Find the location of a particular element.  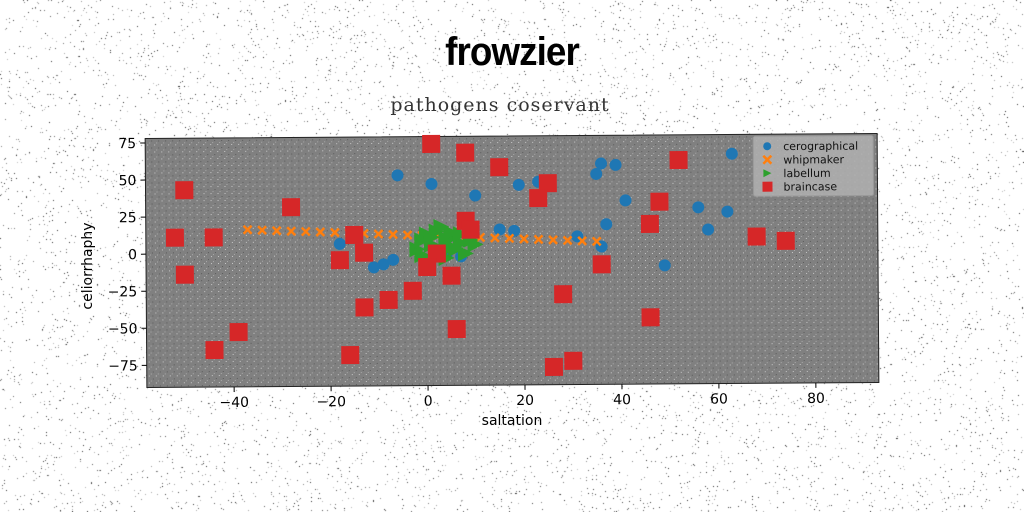

y-tick-label: 25 is located at coordinates (128, 218).